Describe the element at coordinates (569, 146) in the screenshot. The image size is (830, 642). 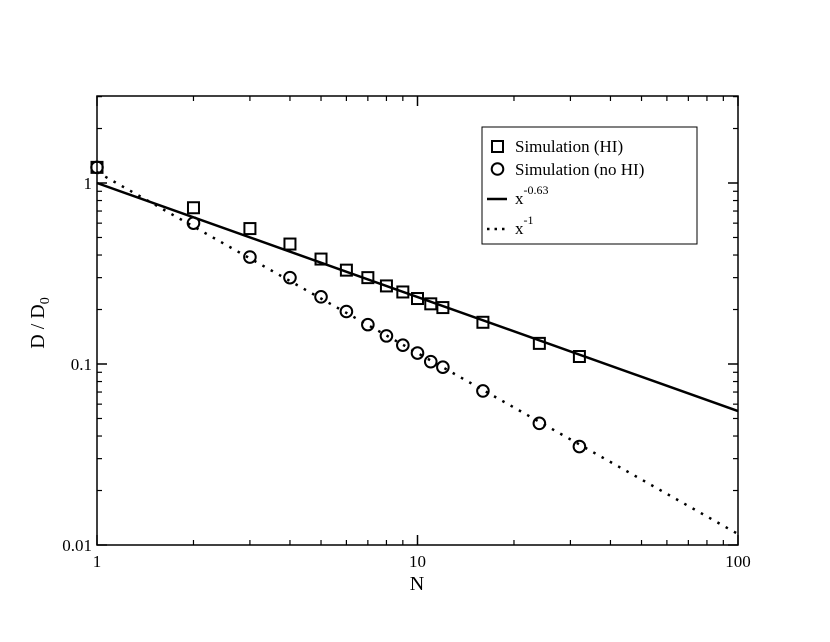
I see `legend-label-hi: Simulation (HI)` at that location.